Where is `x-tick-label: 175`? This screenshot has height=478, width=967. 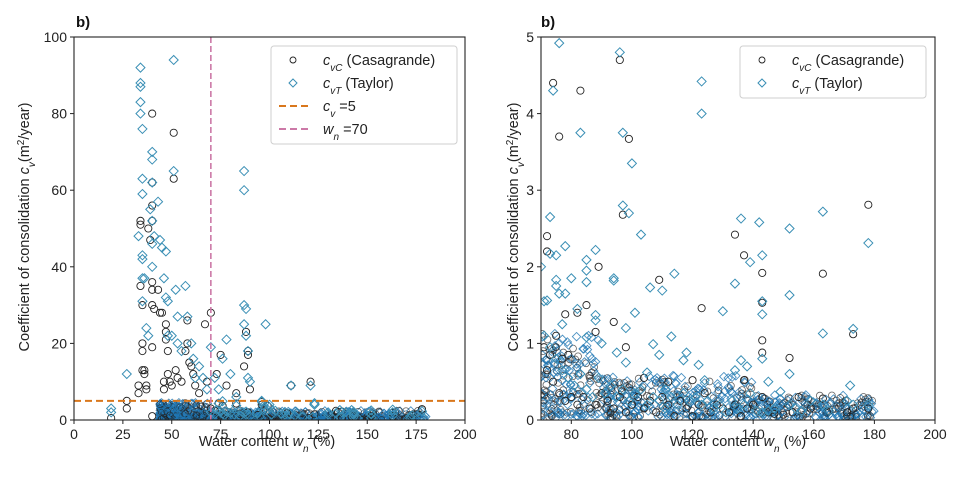
x-tick-label: 175 is located at coordinates (416, 434).